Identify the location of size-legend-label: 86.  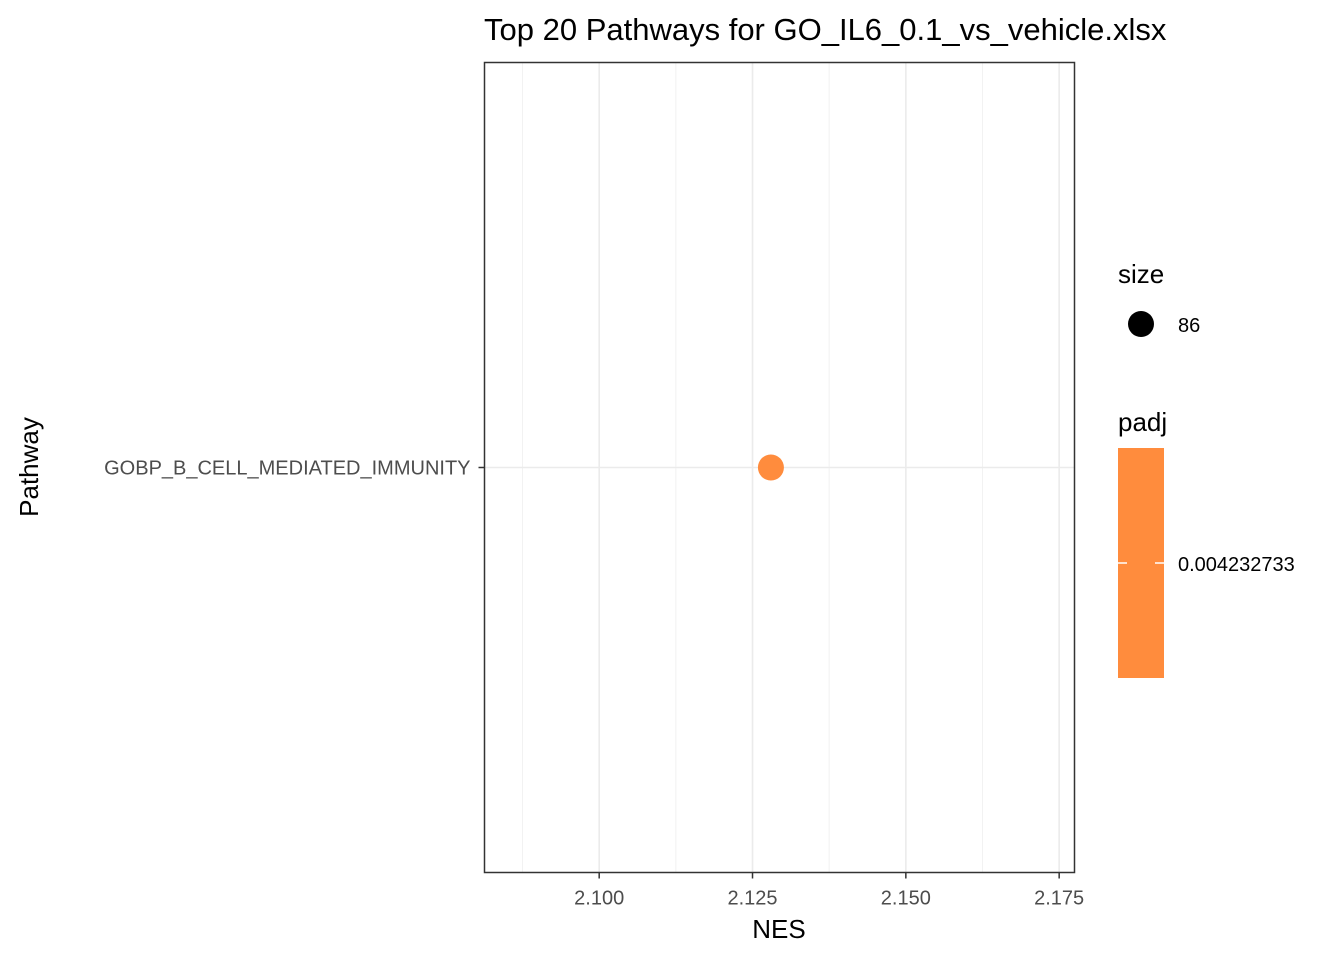
(1189, 326).